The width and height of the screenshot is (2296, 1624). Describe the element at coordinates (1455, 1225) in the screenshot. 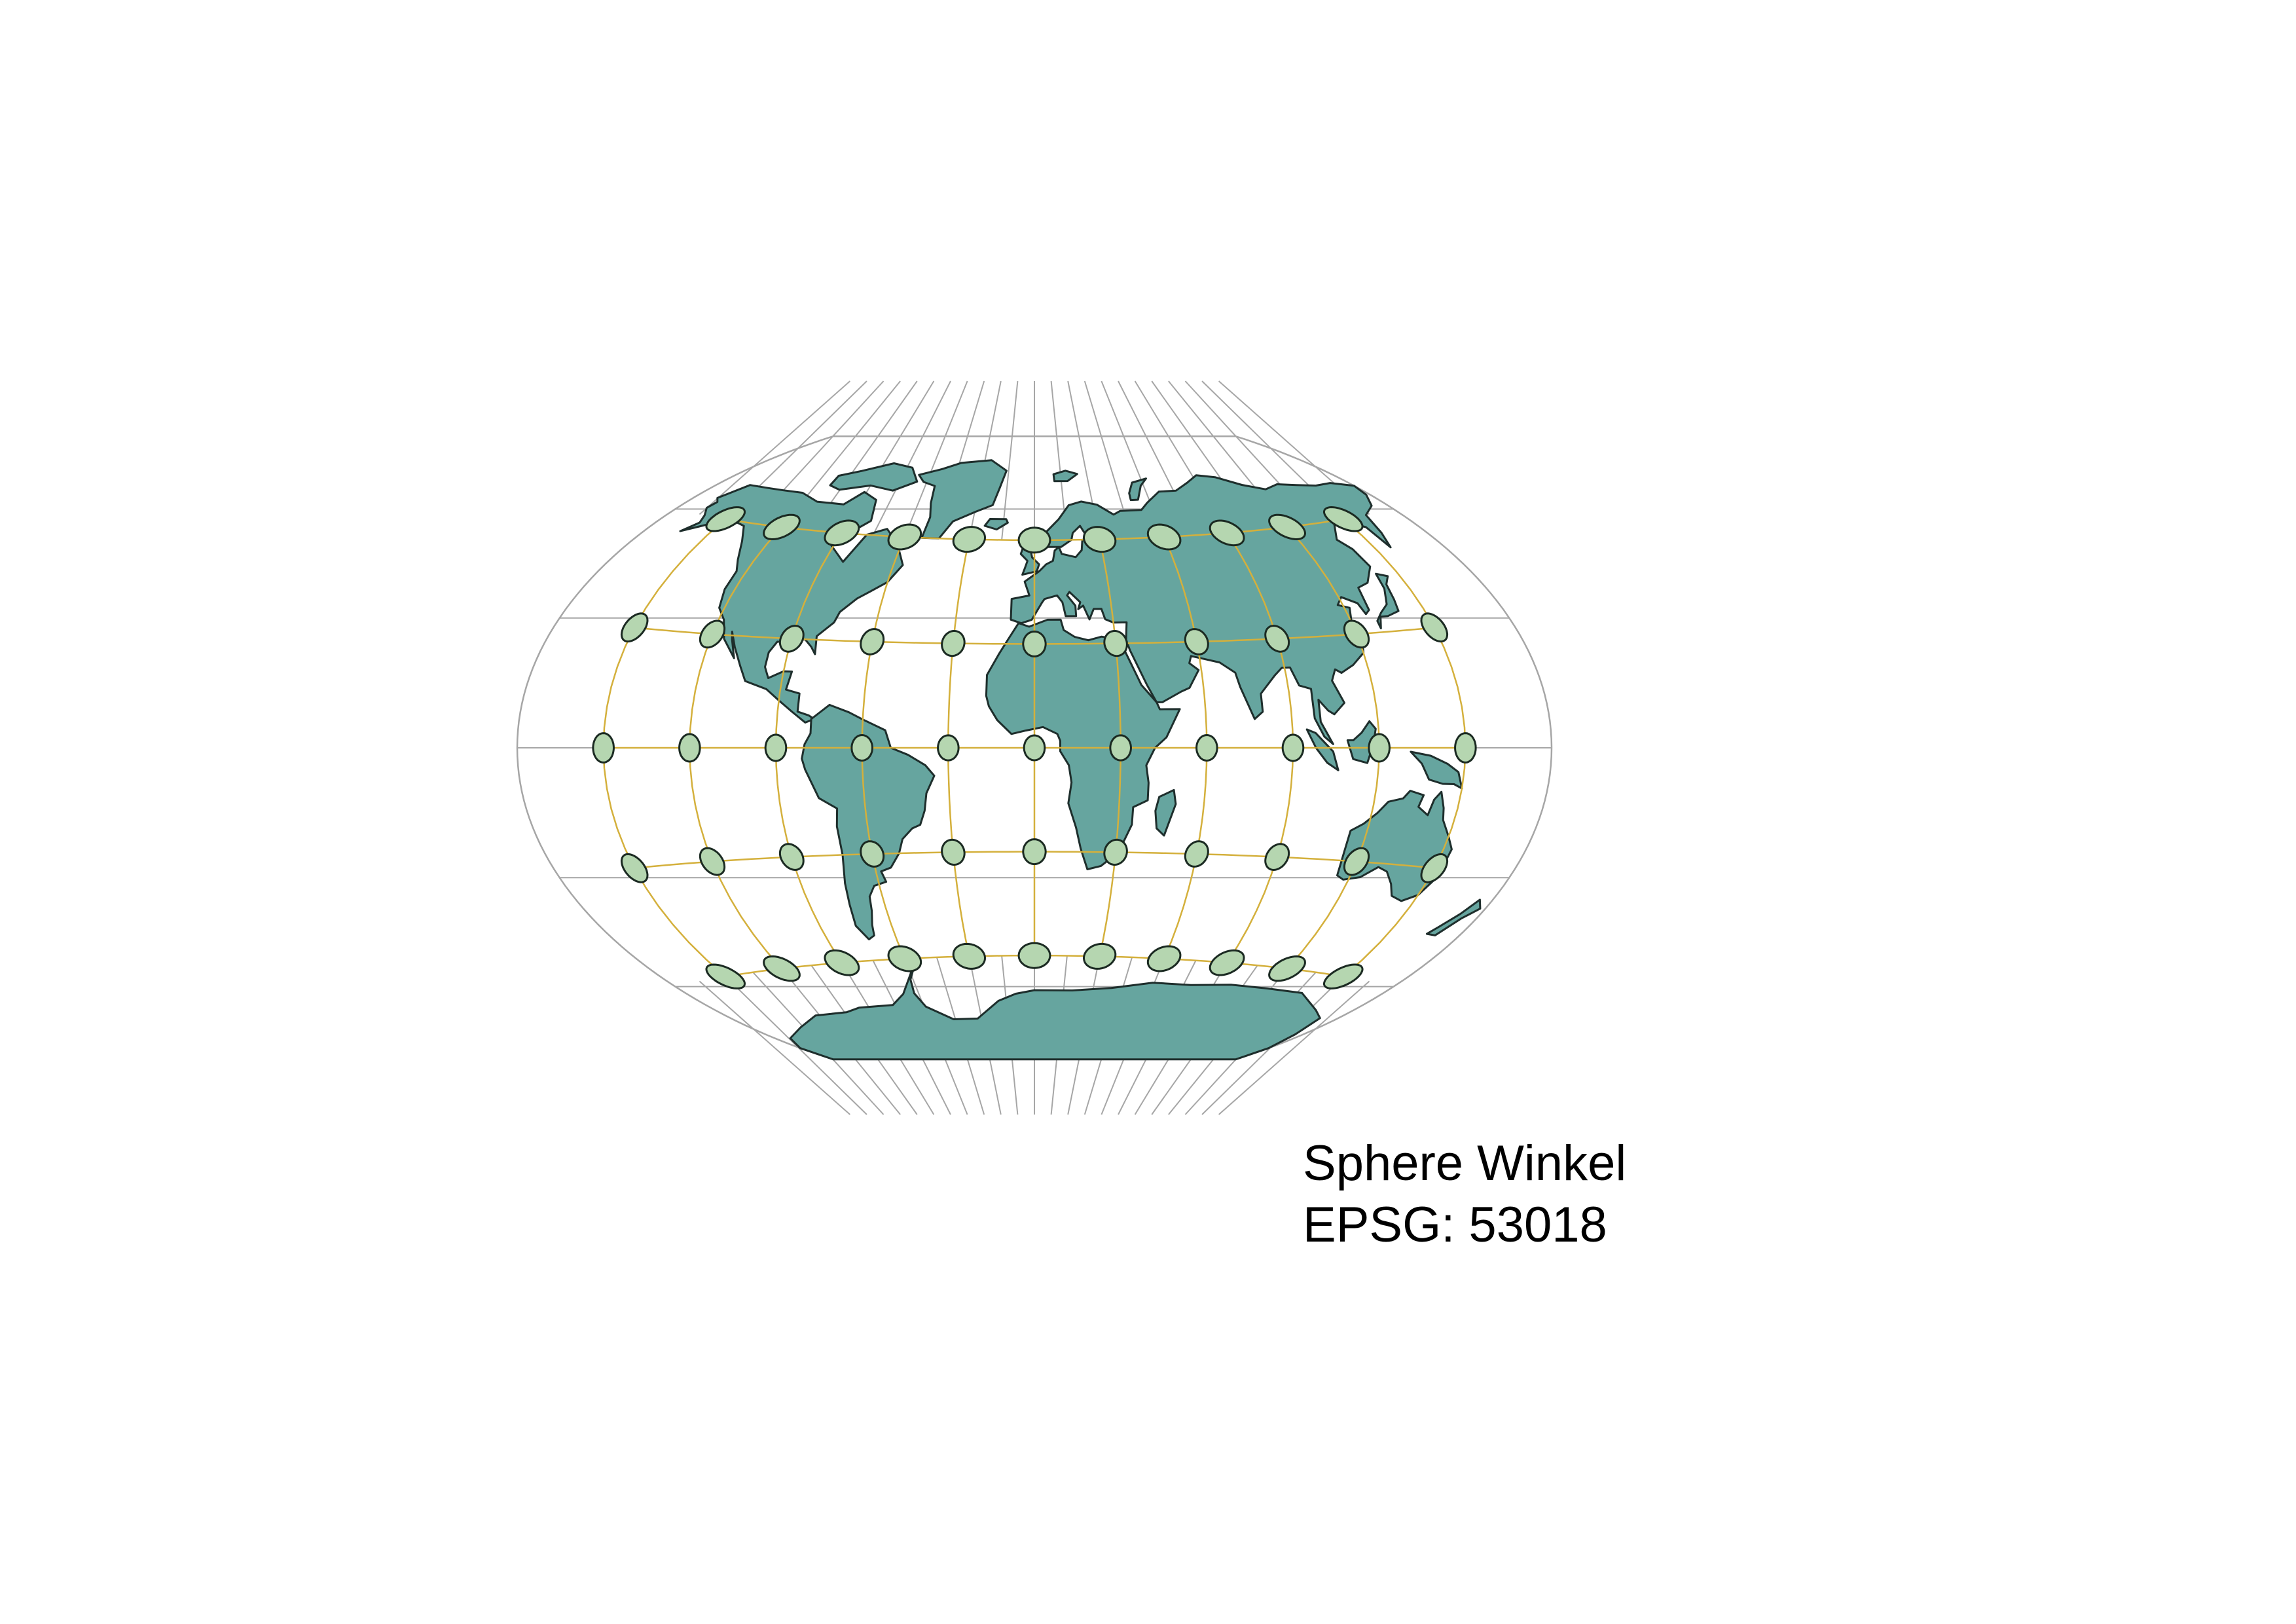

I see `epsg-code: EPSG: 53018` at that location.